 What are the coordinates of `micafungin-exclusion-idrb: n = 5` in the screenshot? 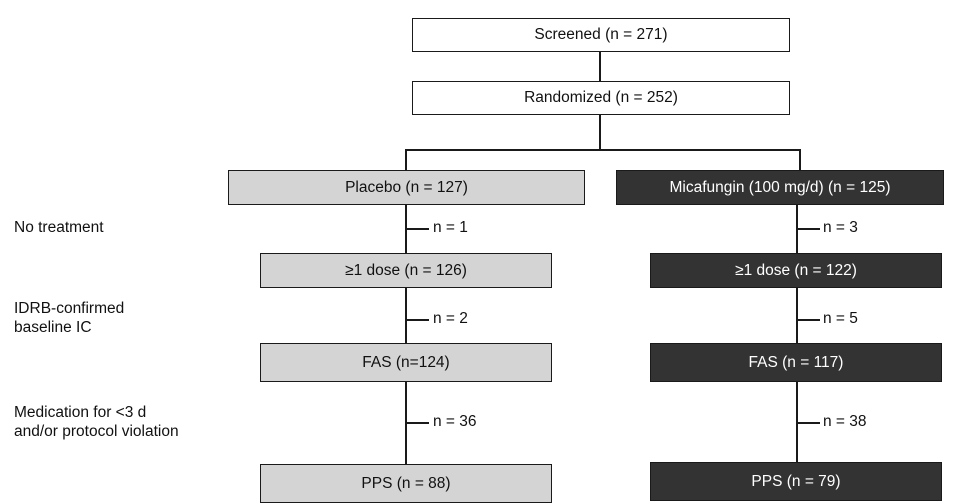 It's located at (840, 318).